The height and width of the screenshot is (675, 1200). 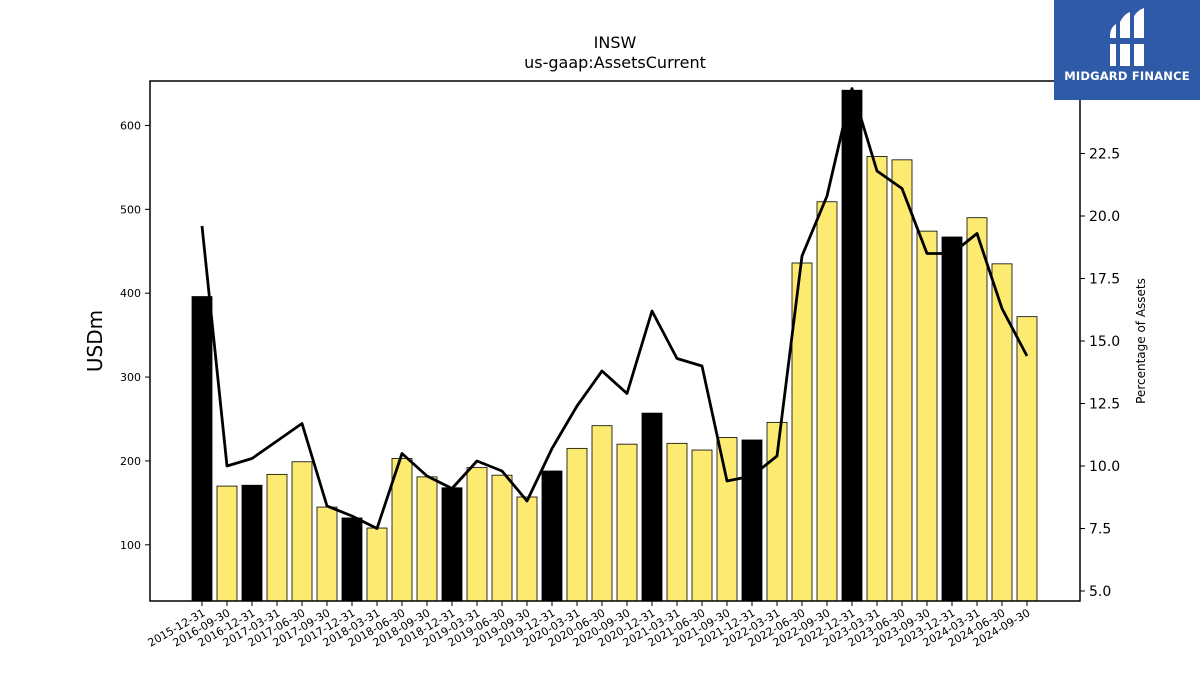 I want to click on chart-title: INSW, so click(x=615, y=42).